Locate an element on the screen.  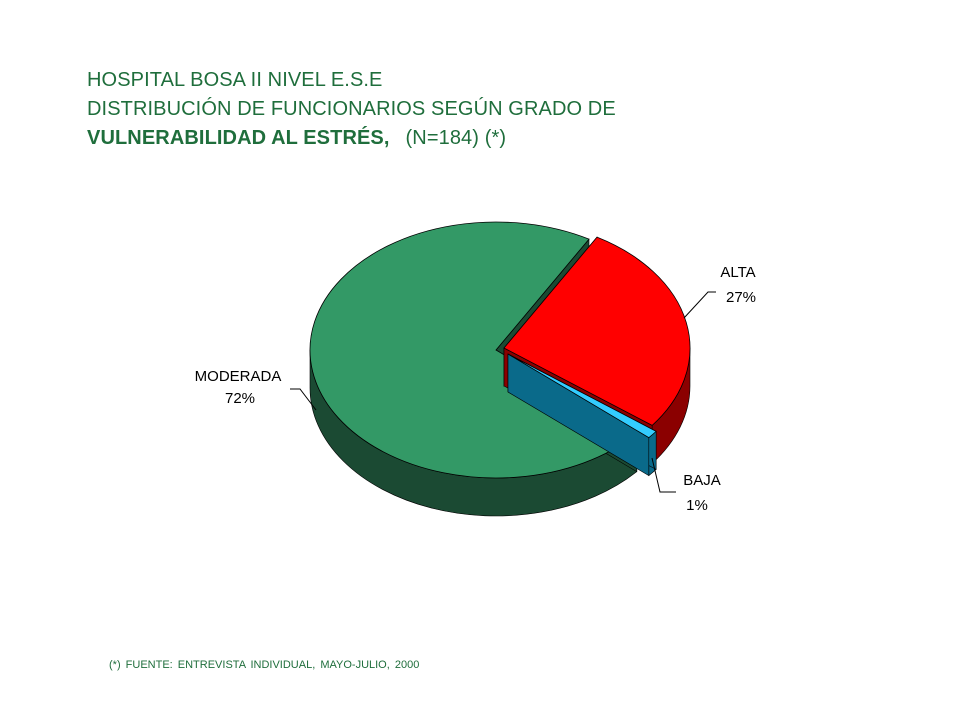
slice-baja is located at coordinates (582, 415).